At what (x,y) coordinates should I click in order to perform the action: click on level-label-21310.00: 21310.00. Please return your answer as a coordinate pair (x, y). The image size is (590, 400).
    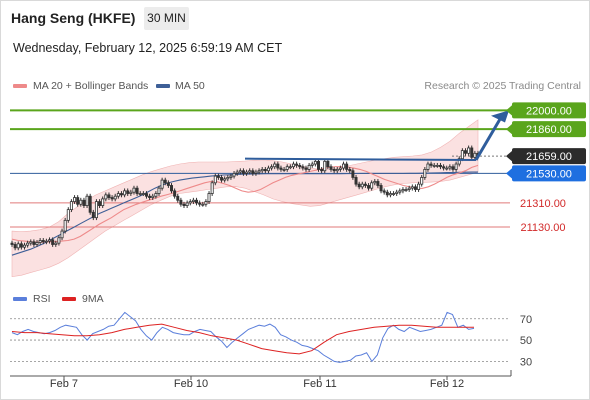
    Looking at the image, I should click on (543, 204).